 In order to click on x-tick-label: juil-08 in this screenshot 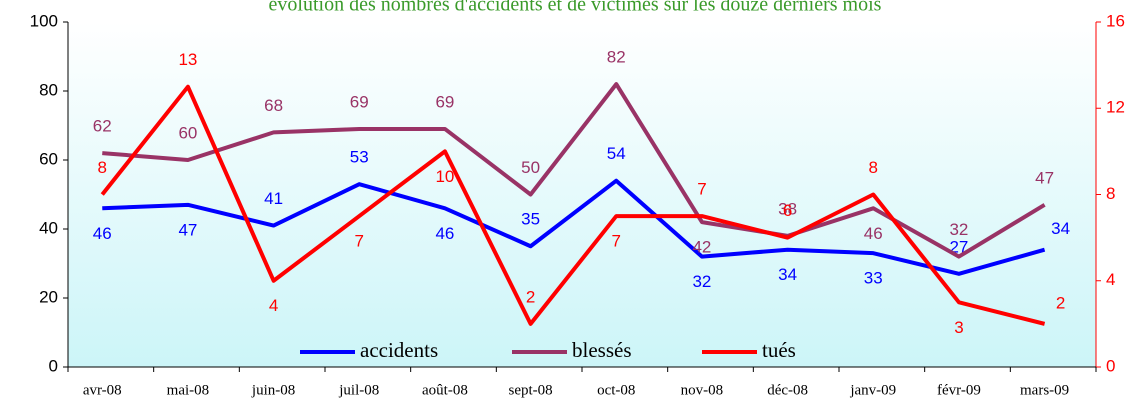, I will do `click(358, 390)`.